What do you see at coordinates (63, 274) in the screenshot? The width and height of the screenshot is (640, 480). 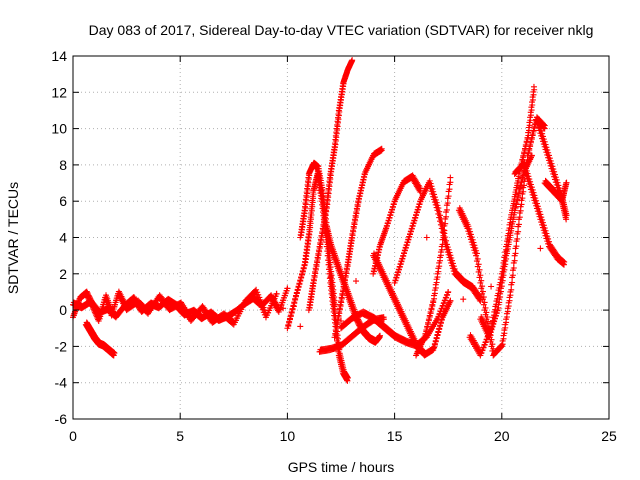 I see `y-tick-label: 2` at bounding box center [63, 274].